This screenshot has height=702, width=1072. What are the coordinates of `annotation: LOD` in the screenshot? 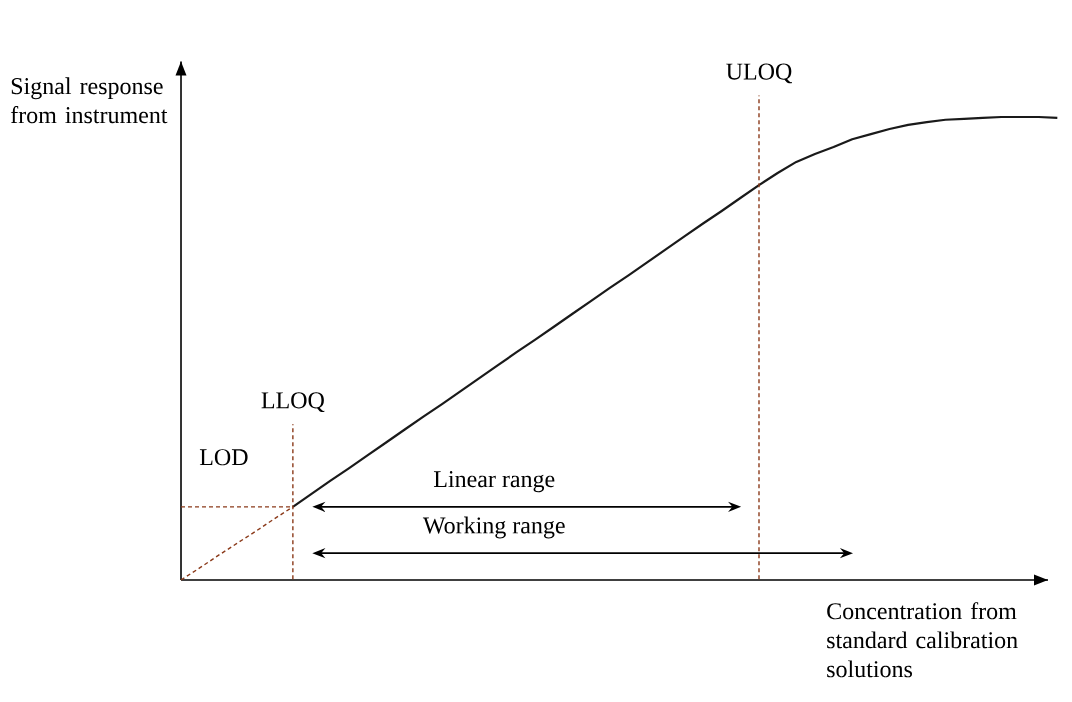 It's located at (223, 457).